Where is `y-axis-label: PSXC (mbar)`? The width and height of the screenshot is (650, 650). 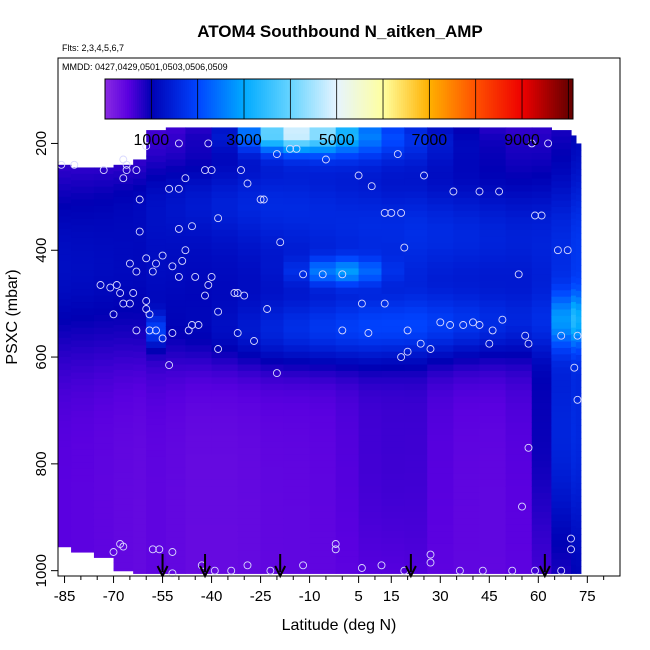
y-axis-label: PSXC (mbar) is located at coordinates (12, 316).